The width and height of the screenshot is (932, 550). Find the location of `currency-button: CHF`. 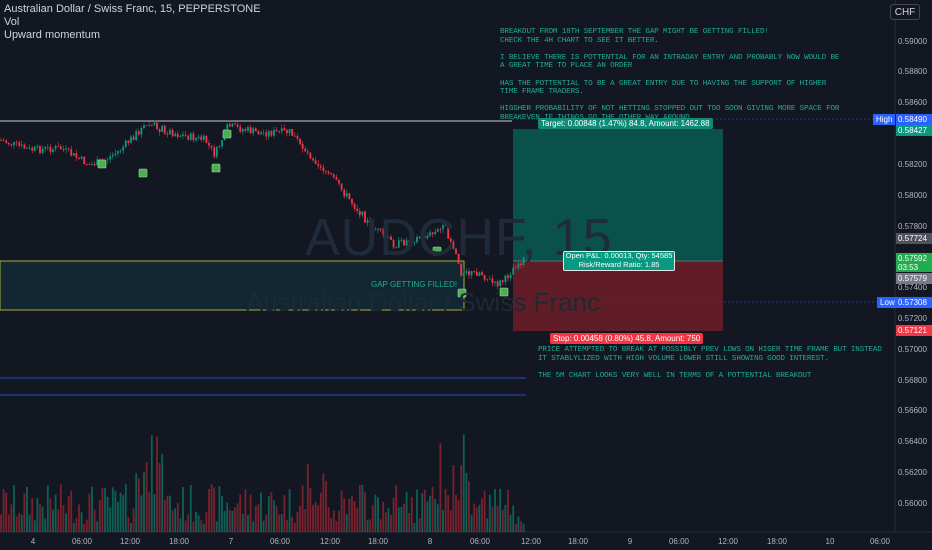

currency-button: CHF is located at coordinates (905, 12).